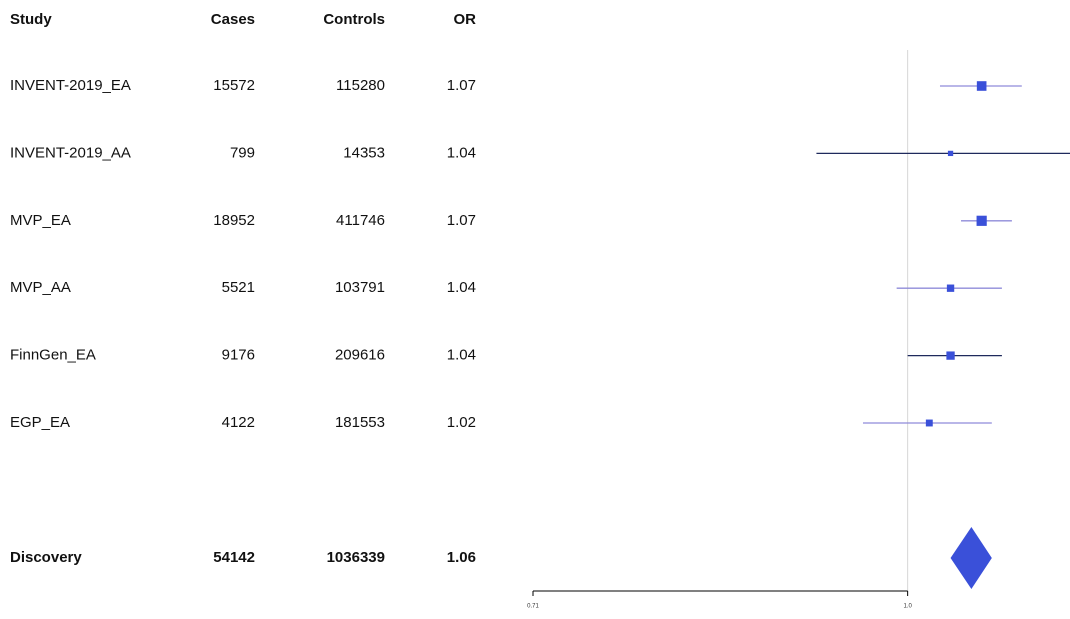 This screenshot has width=1070, height=619. What do you see at coordinates (234, 557) in the screenshot?
I see `summary-cell: 54142` at bounding box center [234, 557].